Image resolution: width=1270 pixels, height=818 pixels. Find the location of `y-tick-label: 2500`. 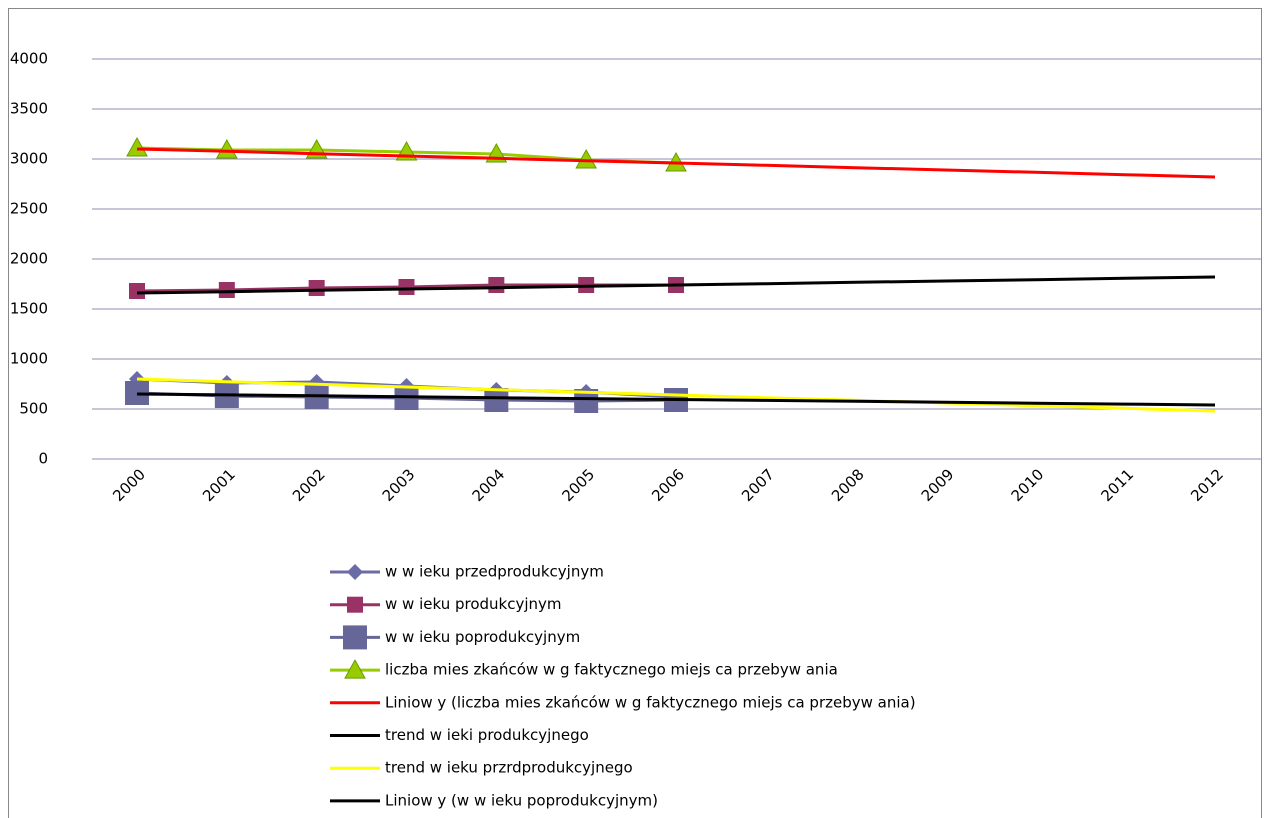

y-tick-label: 2500 is located at coordinates (29, 209).